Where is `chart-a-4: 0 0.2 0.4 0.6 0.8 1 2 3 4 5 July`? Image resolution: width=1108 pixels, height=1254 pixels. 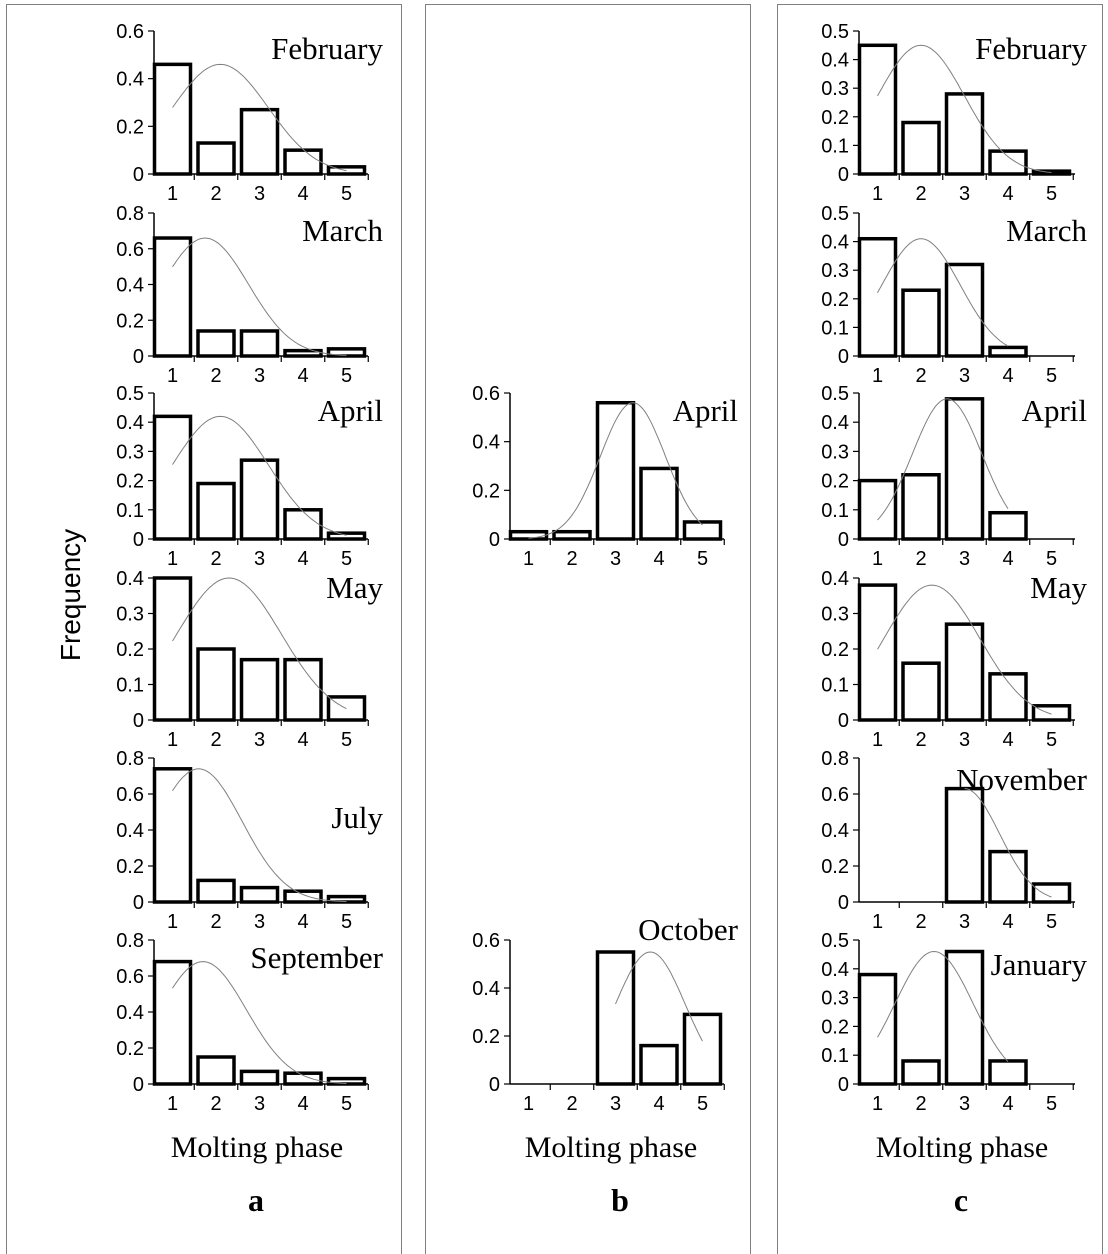 chart-a-4: 0 0.2 0.4 0.6 0.8 1 2 3 4 5 July is located at coordinates (249, 840).